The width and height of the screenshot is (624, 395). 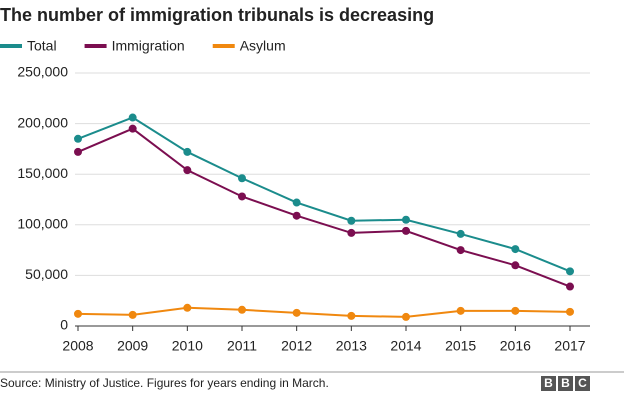 What do you see at coordinates (460, 346) in the screenshot?
I see `x-tick-label: 2015` at bounding box center [460, 346].